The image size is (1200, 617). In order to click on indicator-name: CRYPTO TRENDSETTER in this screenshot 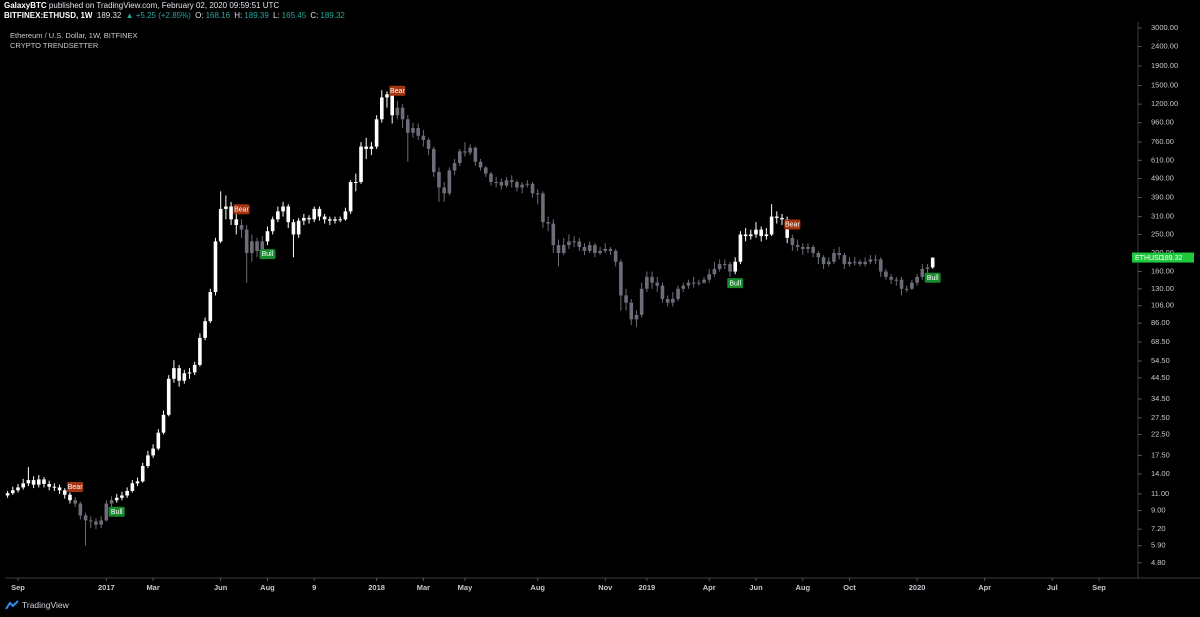, I will do `click(54, 45)`.